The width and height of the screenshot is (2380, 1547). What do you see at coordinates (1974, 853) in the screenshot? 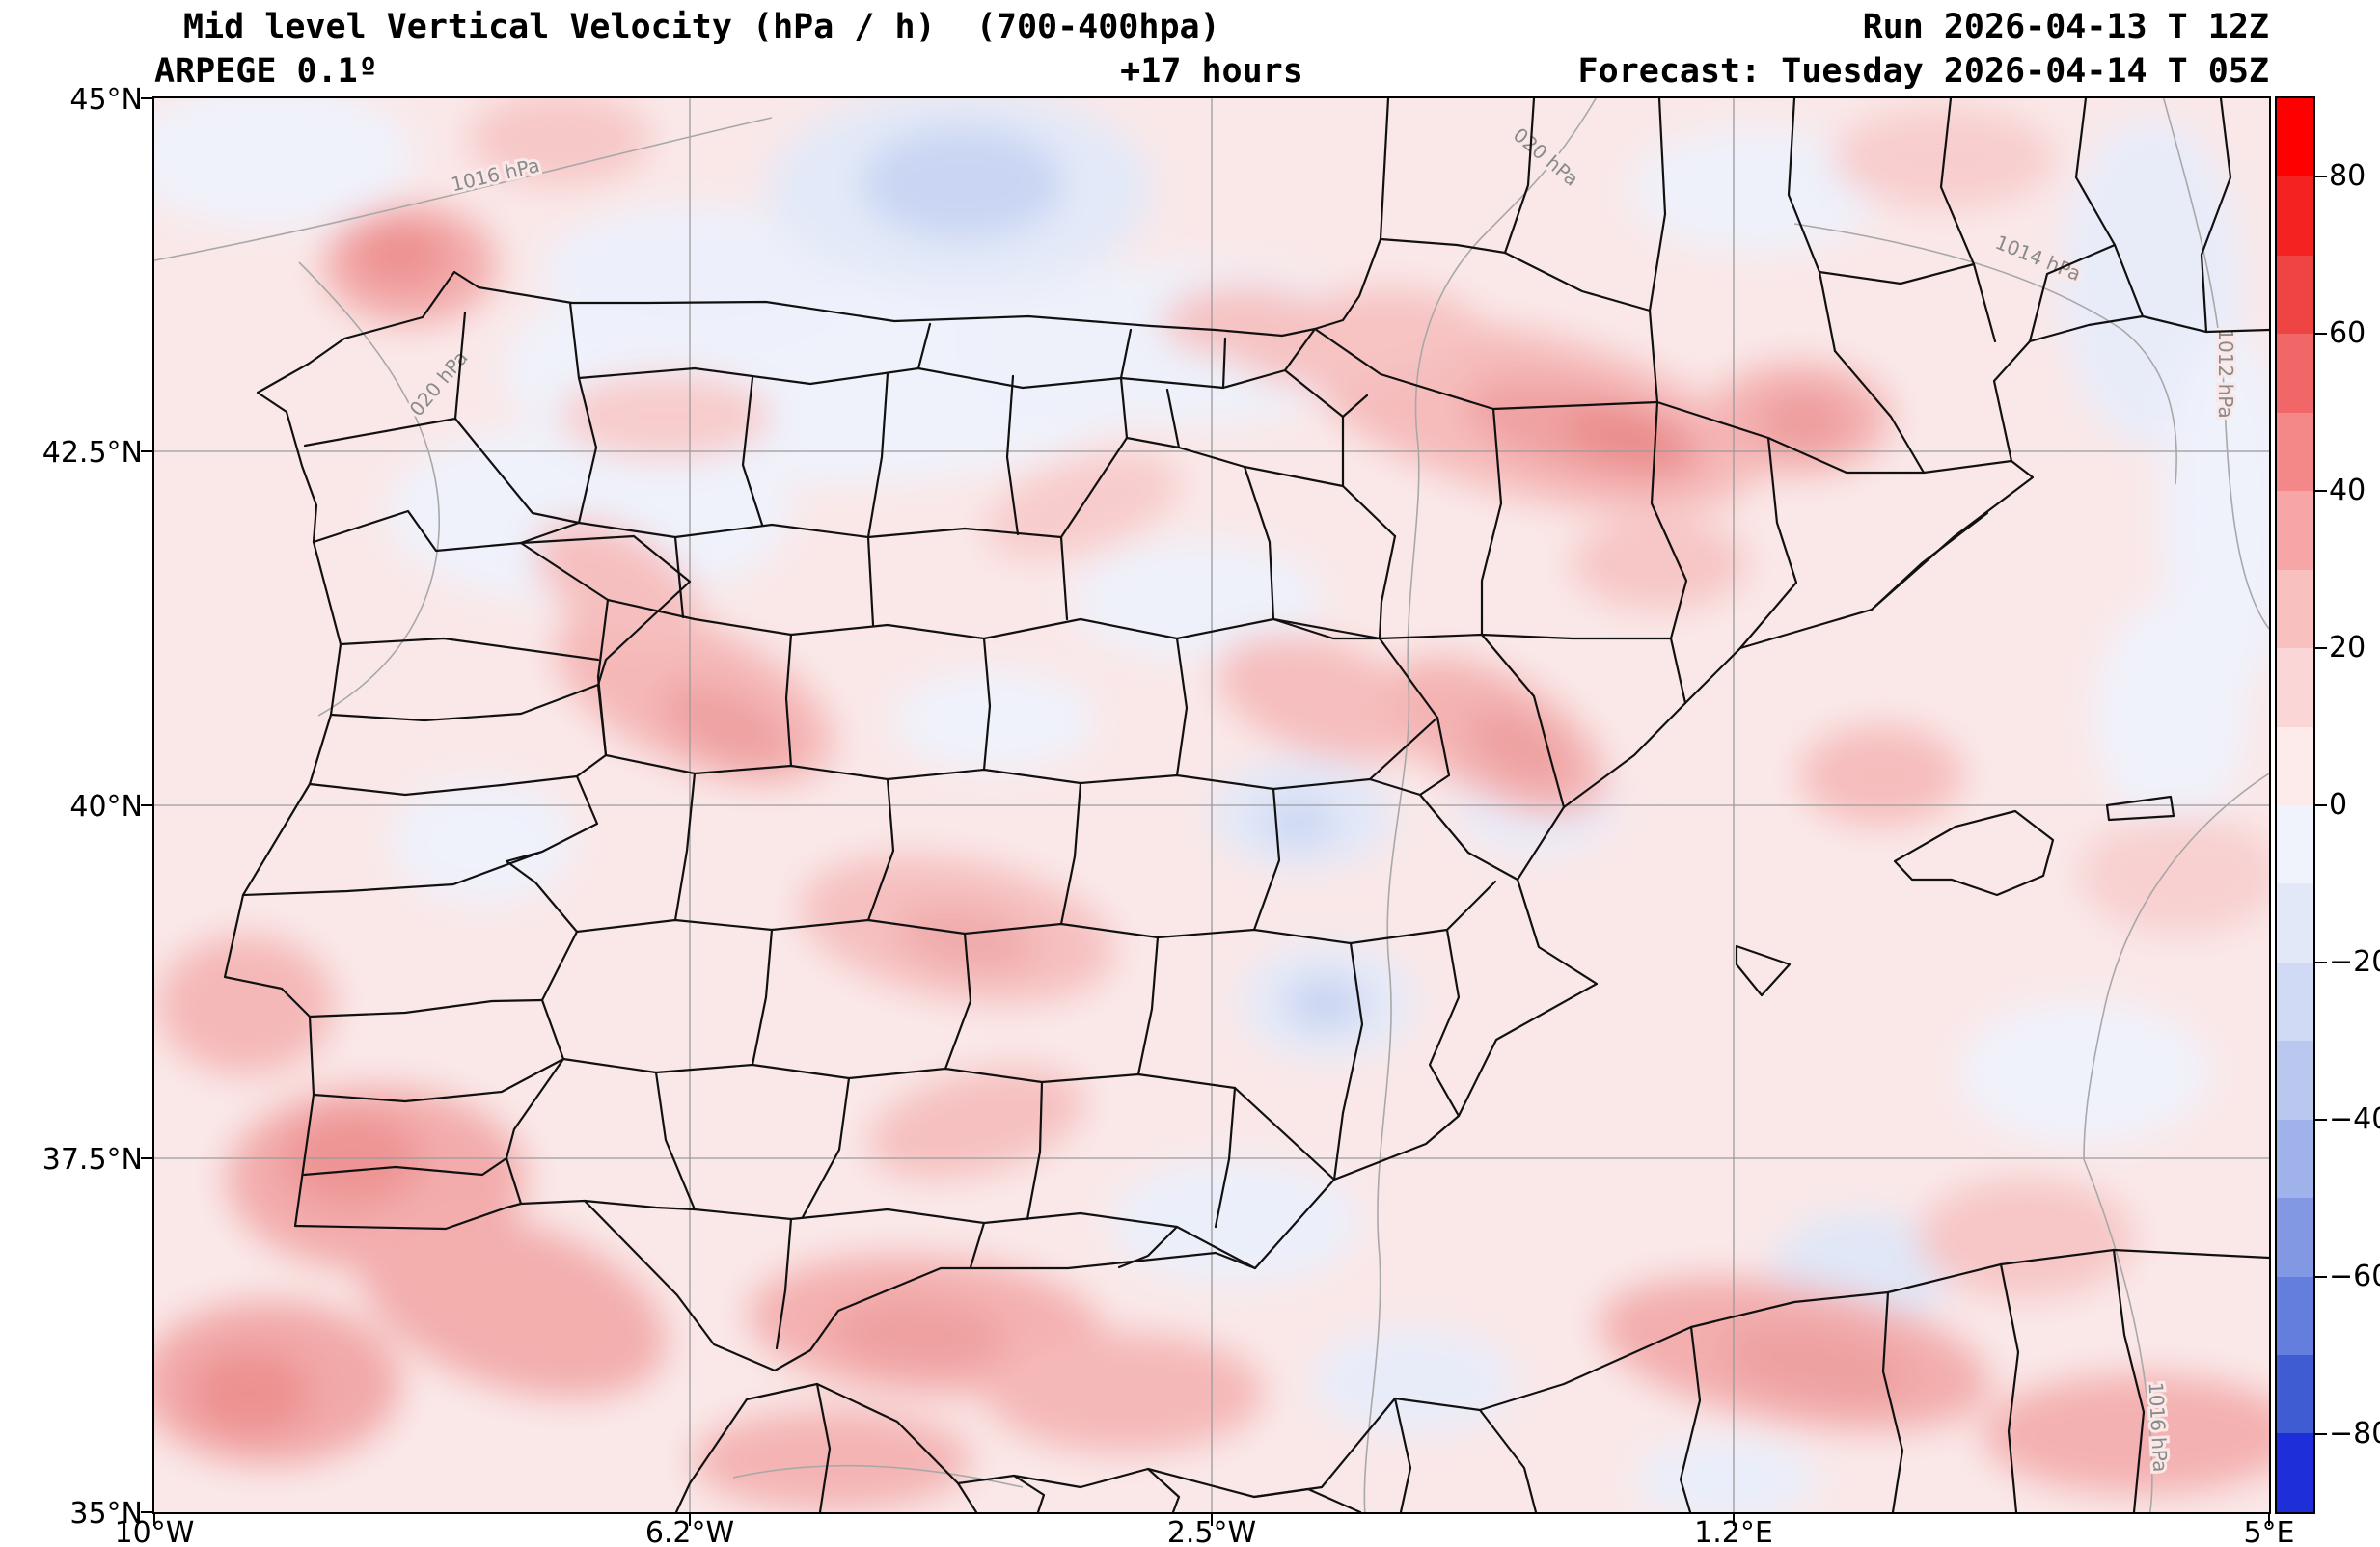
I see `mallorca` at bounding box center [1974, 853].